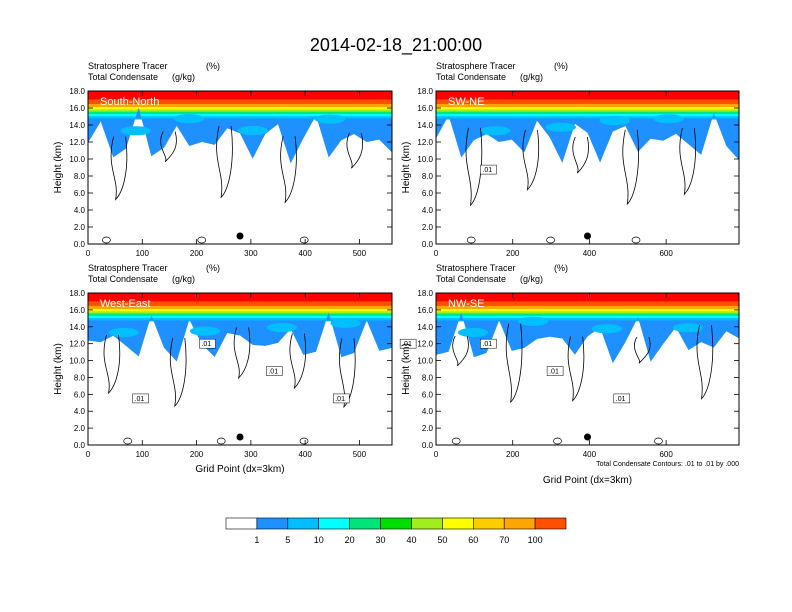 This screenshot has height=612, width=792. What do you see at coordinates (77, 361) in the screenshot?
I see `y-tick-label: 10.0` at bounding box center [77, 361].